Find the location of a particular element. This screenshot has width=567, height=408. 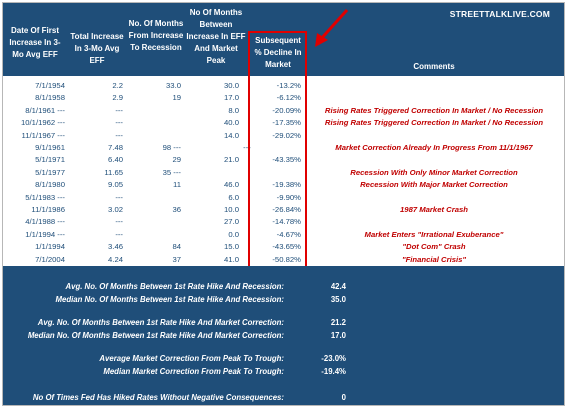

cell-inc: 11.65 is located at coordinates (113, 172).